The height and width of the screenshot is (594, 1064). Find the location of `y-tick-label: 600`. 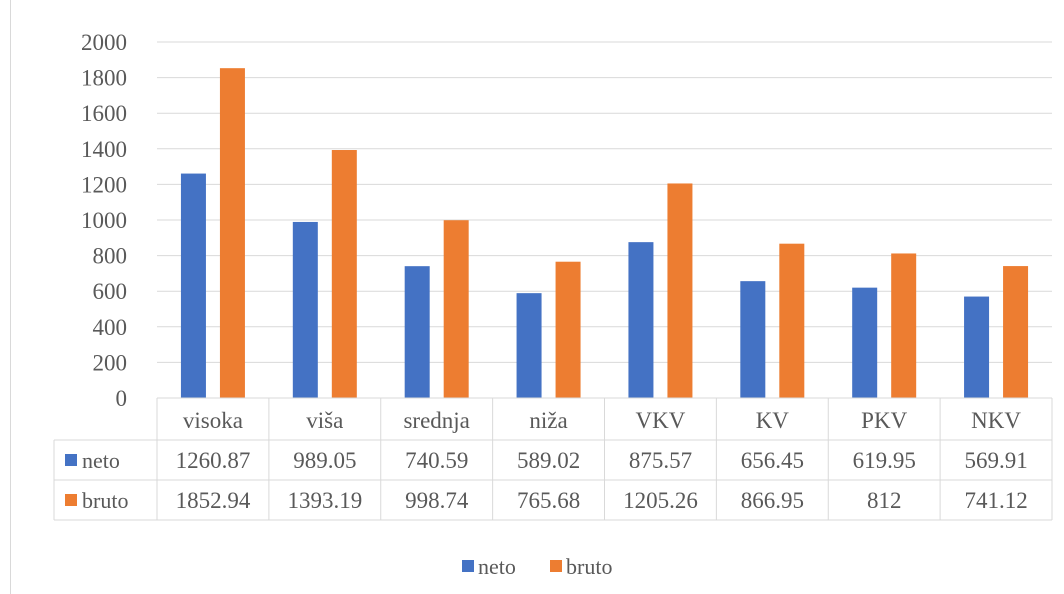

y-tick-label: 600 is located at coordinates (110, 291).